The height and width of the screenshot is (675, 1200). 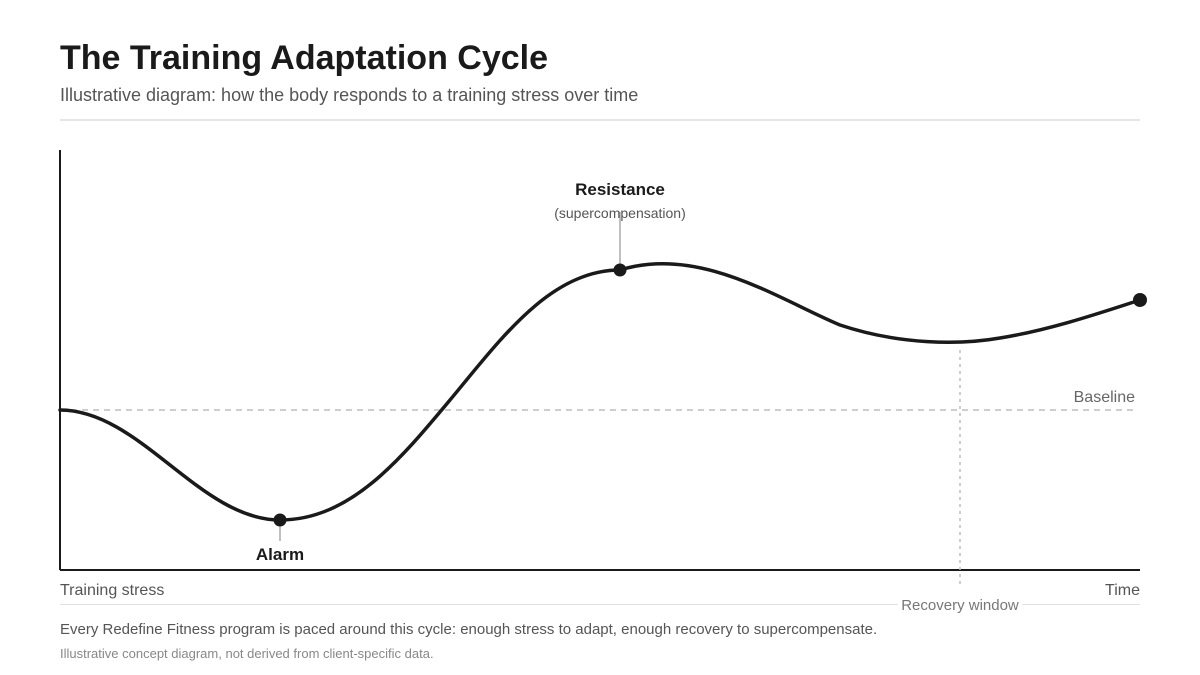 I want to click on resistance-label: Resistance, so click(x=620, y=189).